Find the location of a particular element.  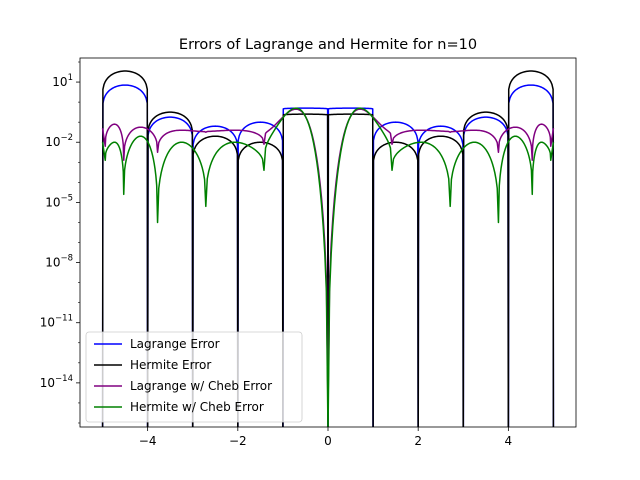

legend-box is located at coordinates (194, 377).